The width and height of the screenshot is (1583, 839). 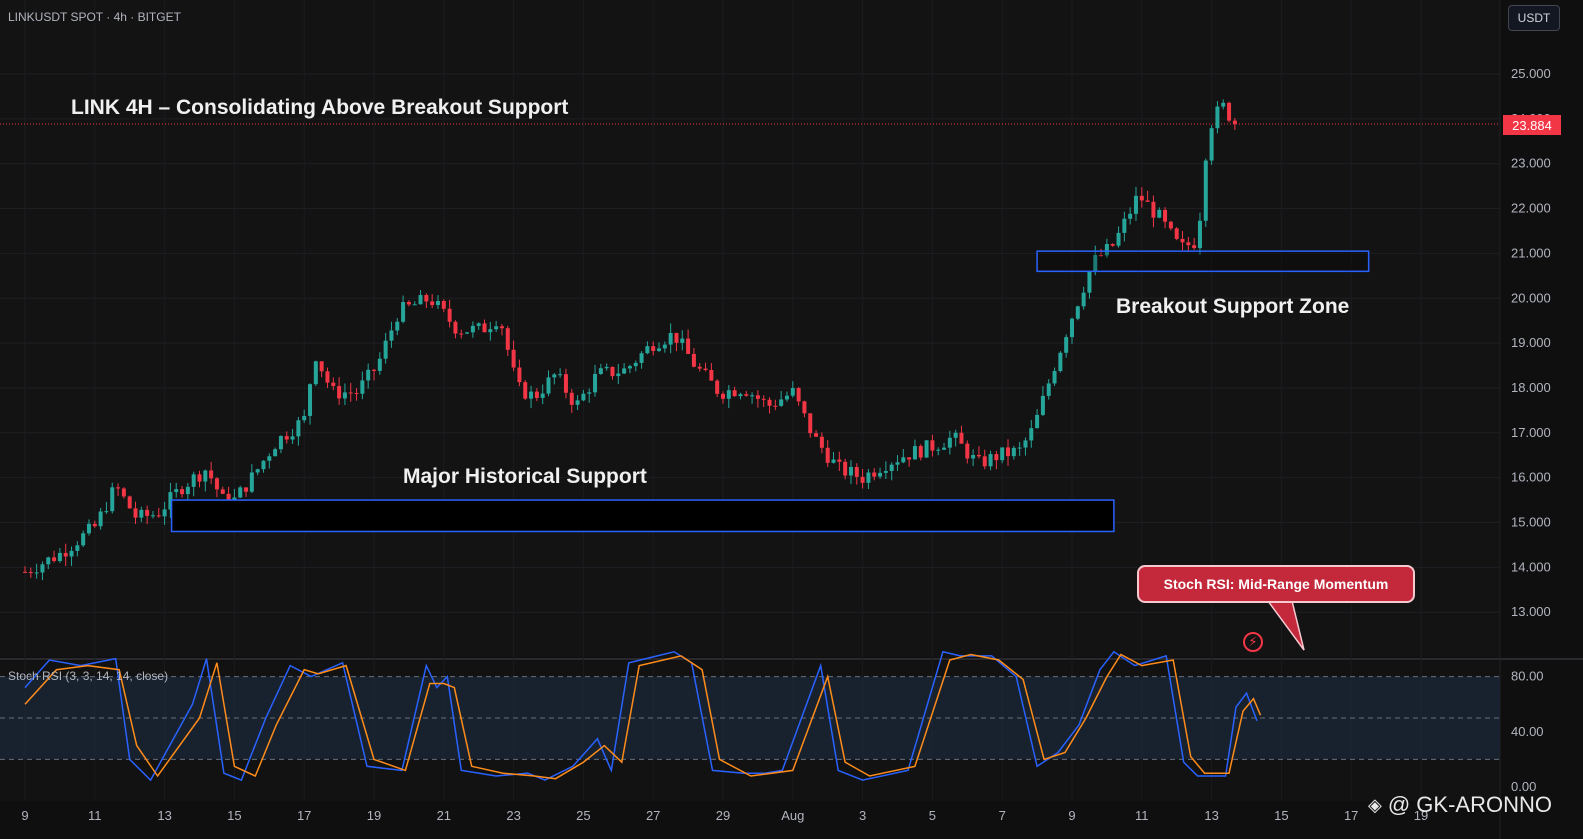 I want to click on x-tick-label: 29, so click(x=723, y=815).